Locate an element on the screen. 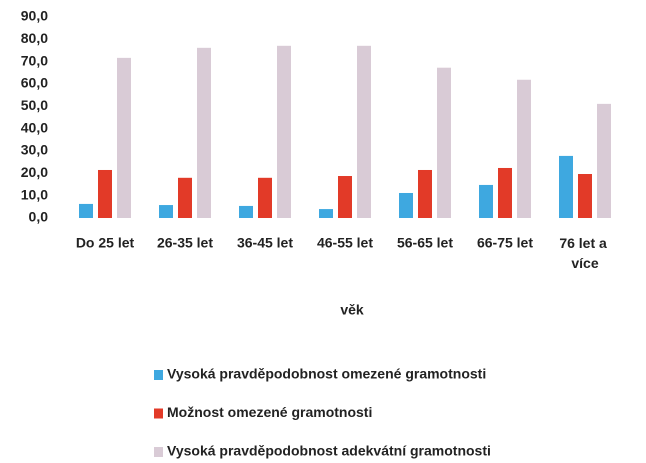 This screenshot has width=646, height=463. x-tick-label: 26-35 let is located at coordinates (185, 243).